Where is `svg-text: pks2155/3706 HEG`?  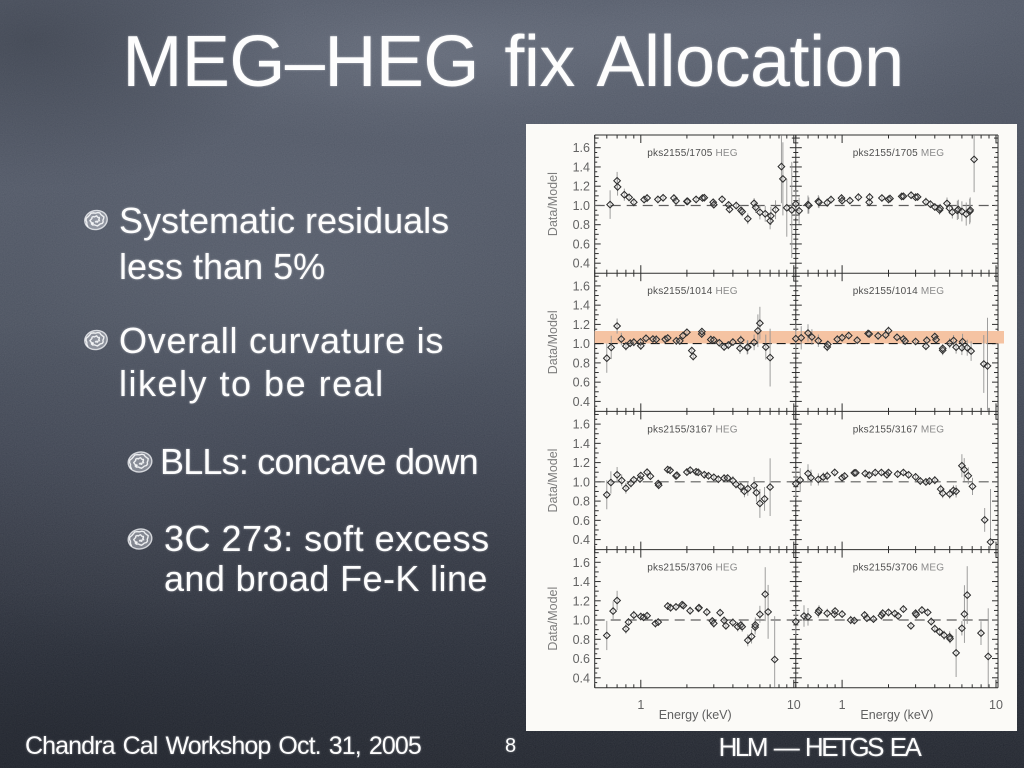 svg-text: pks2155/3706 HEG is located at coordinates (692, 568).